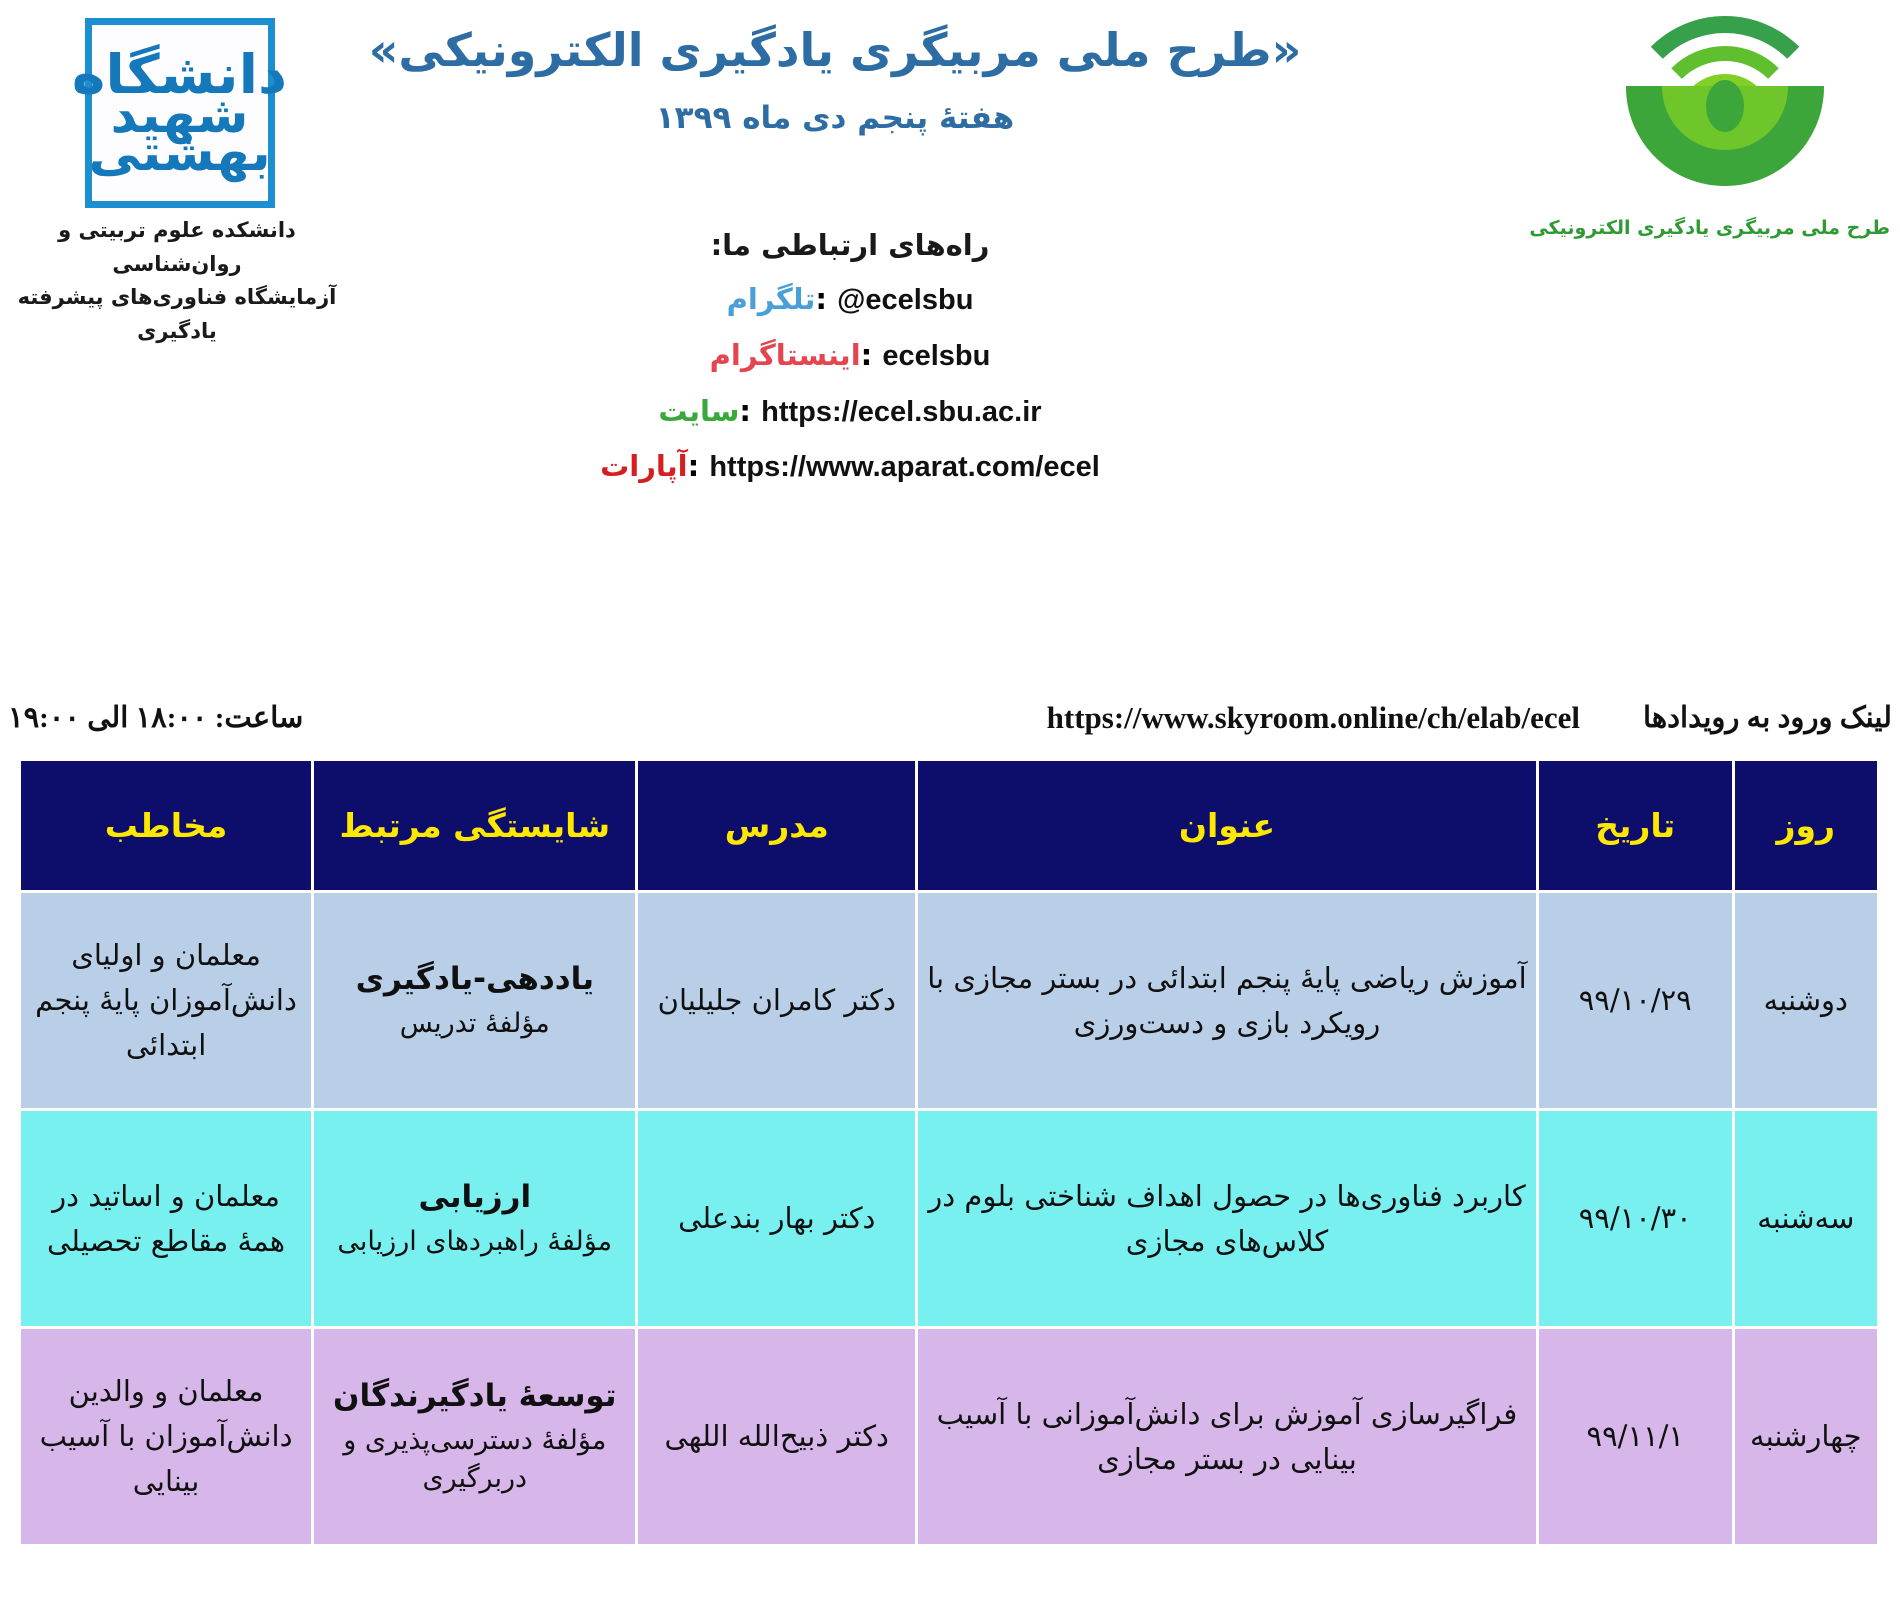  What do you see at coordinates (474, 978) in the screenshot?
I see `competency-main: یاددهی-یادگیری` at bounding box center [474, 978].